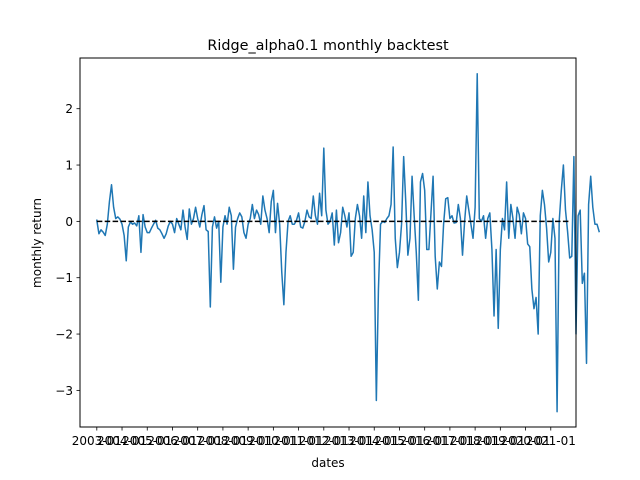  Describe the element at coordinates (324, 441) in the screenshot. I see `x-tick-label: 2012-01` at that location.